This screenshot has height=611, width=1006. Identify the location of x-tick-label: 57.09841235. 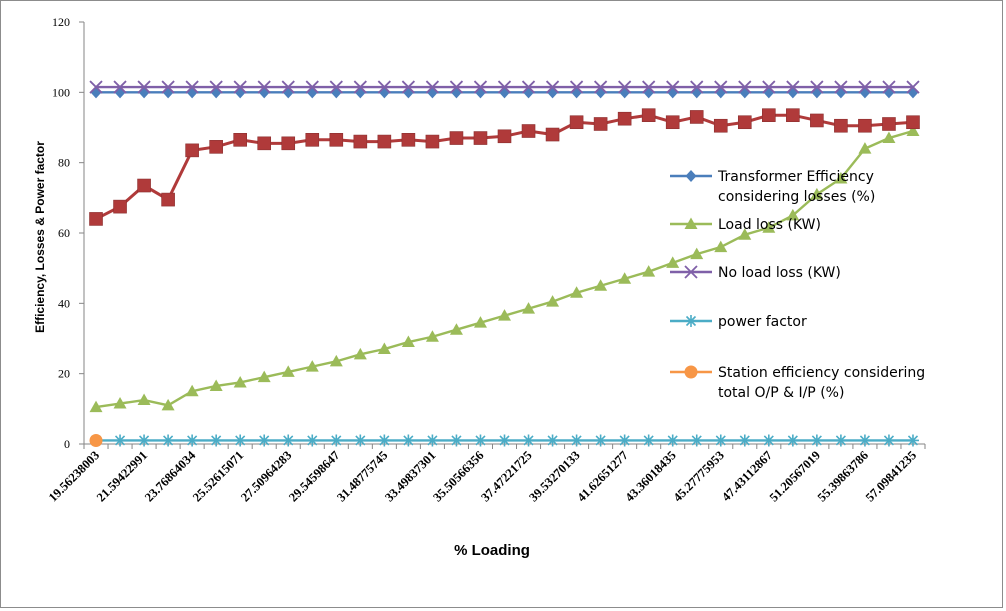
(891, 476).